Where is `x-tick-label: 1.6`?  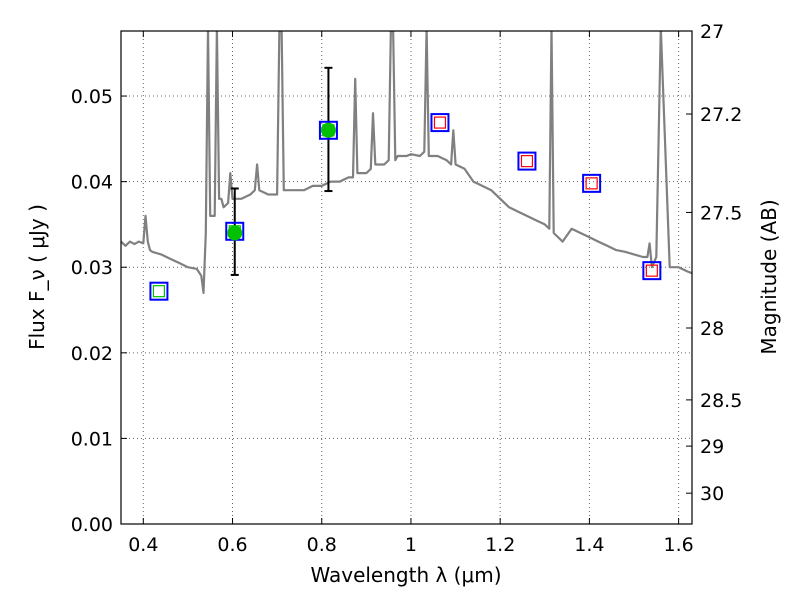
x-tick-label: 1.6 is located at coordinates (679, 545).